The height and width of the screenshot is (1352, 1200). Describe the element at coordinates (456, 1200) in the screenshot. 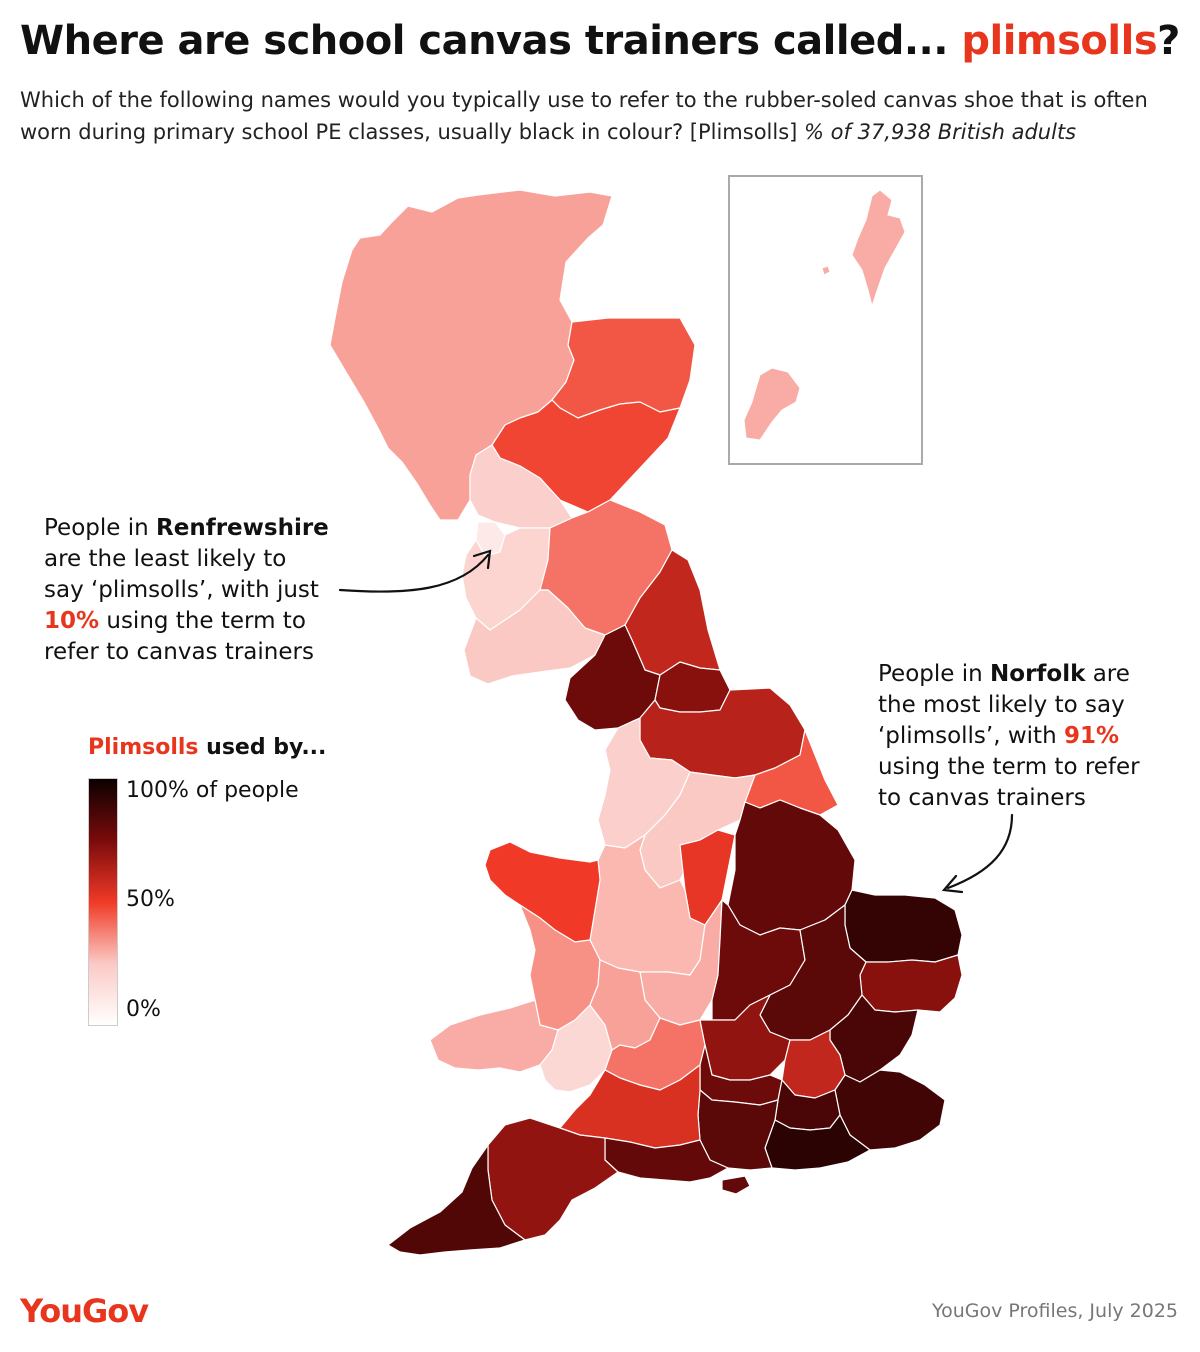

I see `region-cornwall` at that location.